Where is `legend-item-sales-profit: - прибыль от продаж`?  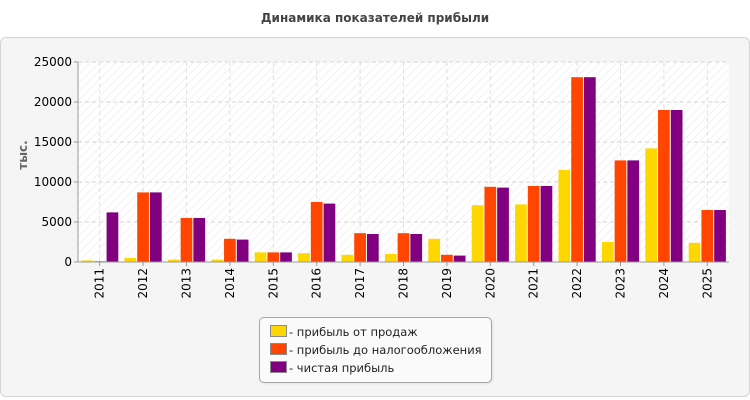
legend-item-sales-profit: - прибыль от продаж is located at coordinates (344, 333).